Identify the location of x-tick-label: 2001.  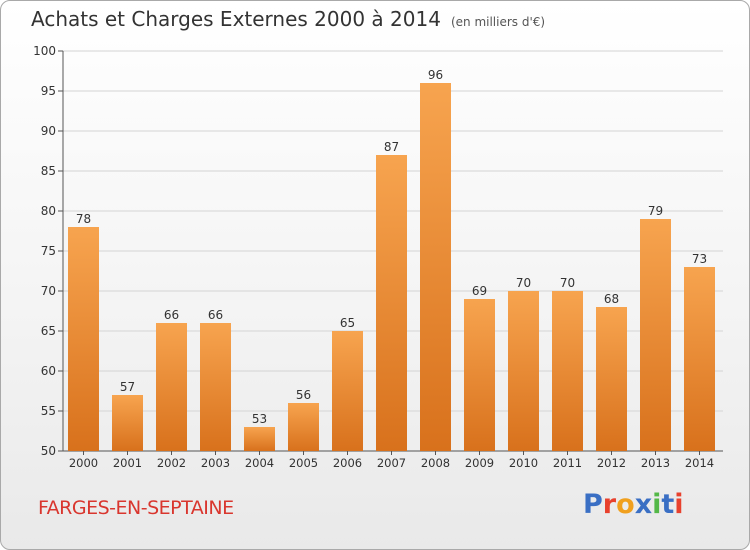
(127, 463).